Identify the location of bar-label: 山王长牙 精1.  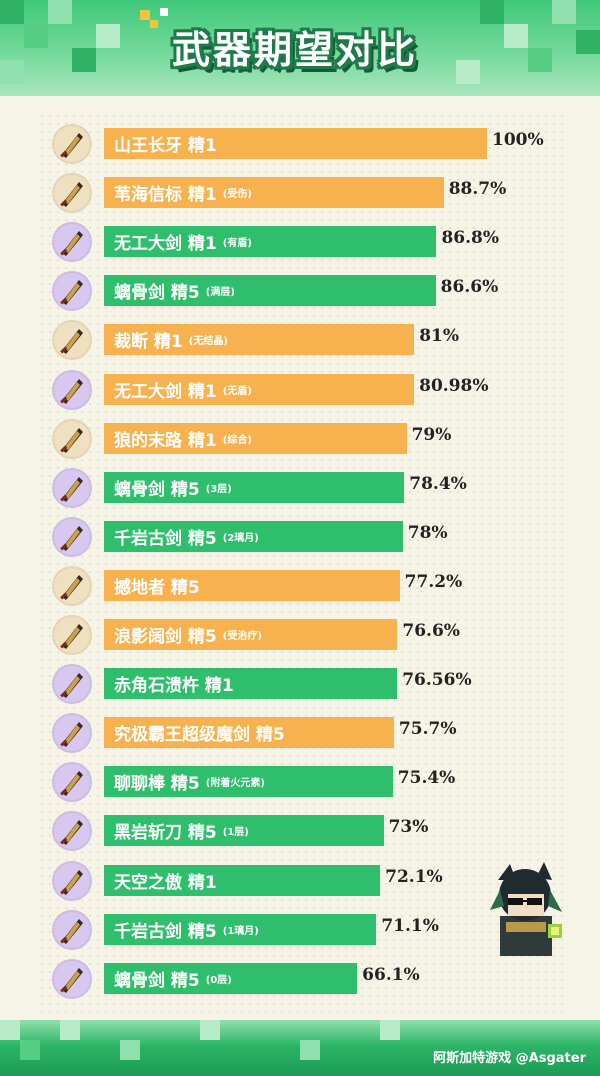
(165, 146).